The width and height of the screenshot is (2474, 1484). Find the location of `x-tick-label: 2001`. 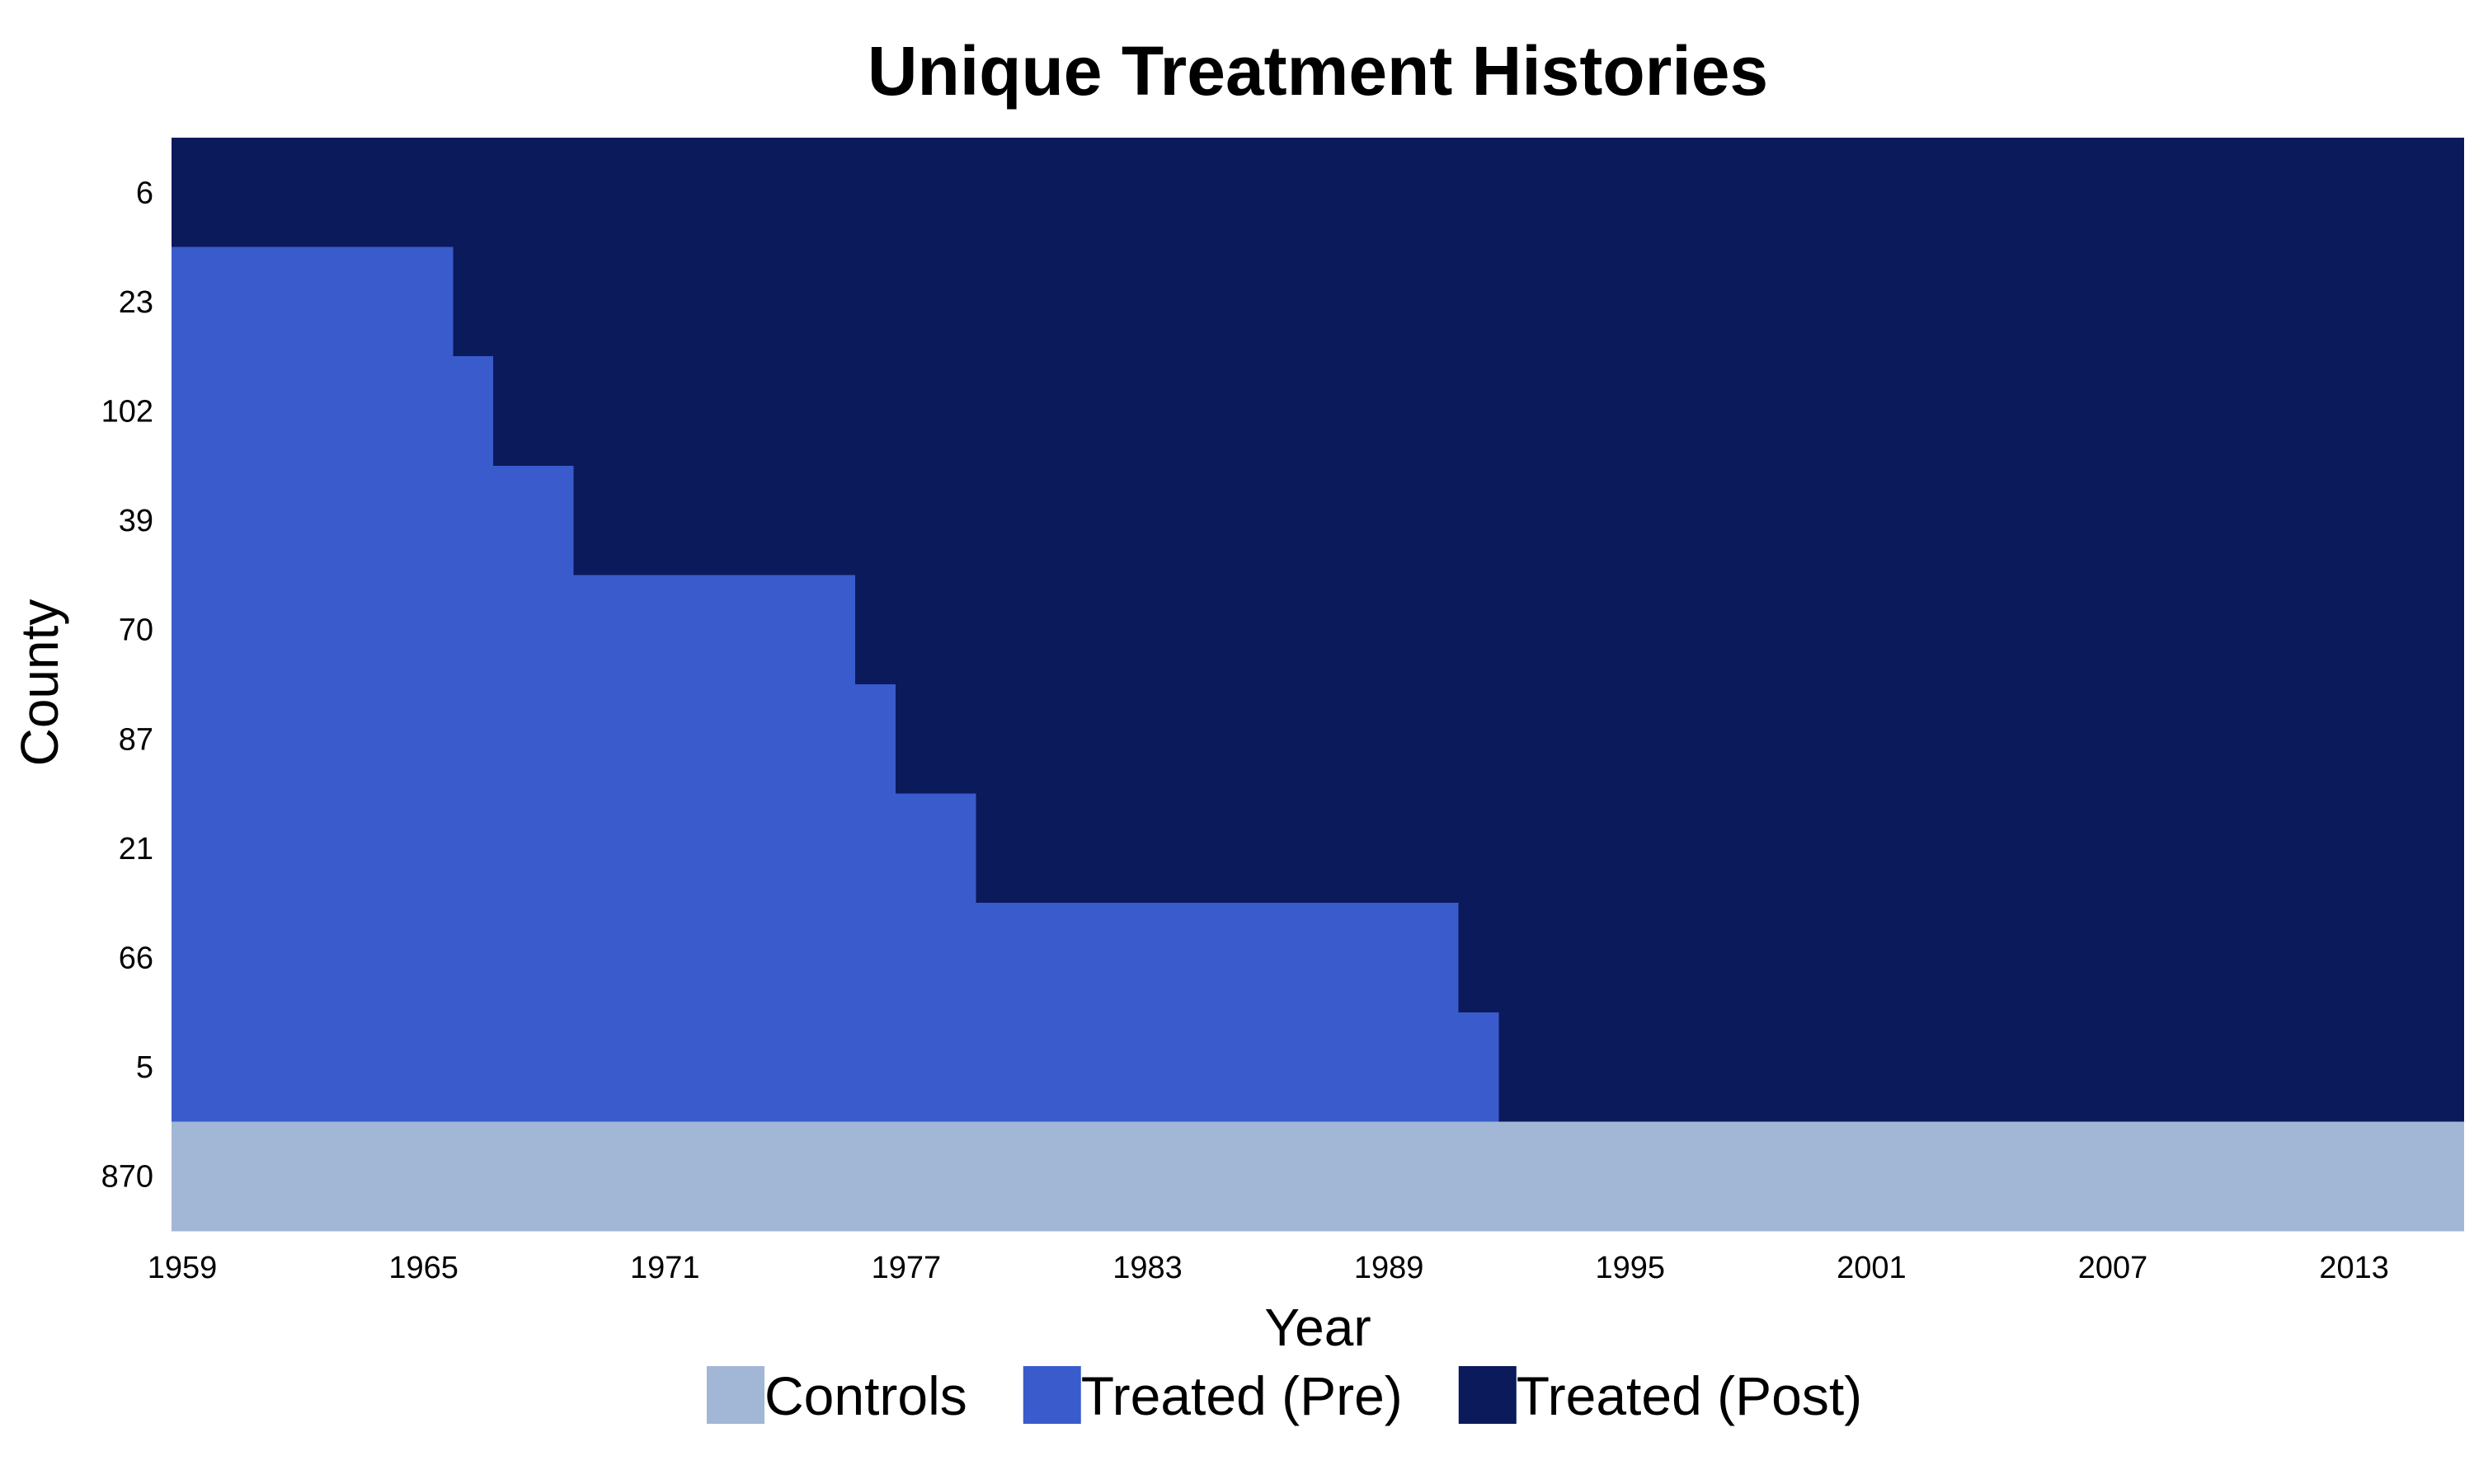

x-tick-label: 2001 is located at coordinates (1872, 1268).